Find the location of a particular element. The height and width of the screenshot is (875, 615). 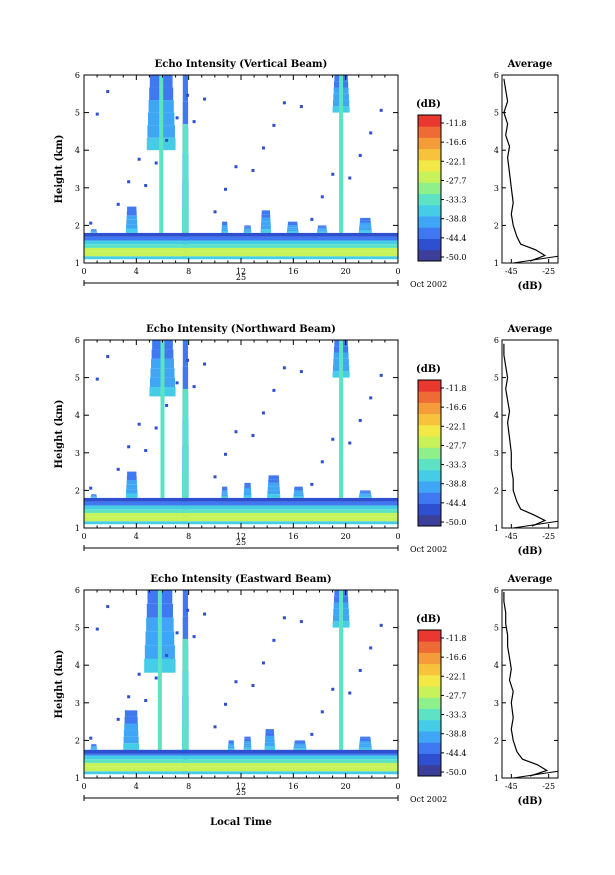

average-y-tick-label: 2 is located at coordinates (496, 740).